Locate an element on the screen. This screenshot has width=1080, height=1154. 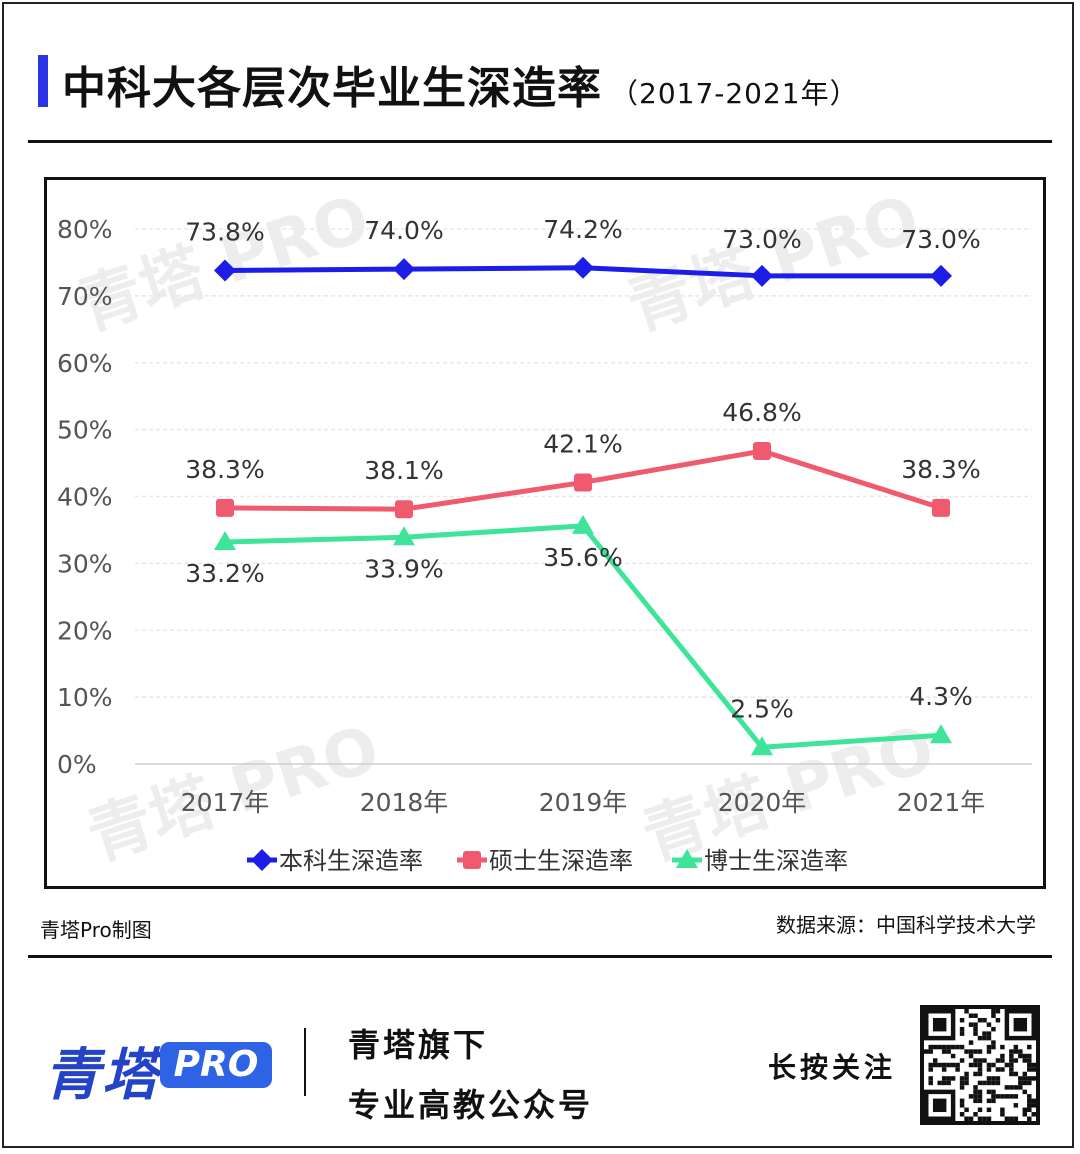
x-tick-label: 2021年 is located at coordinates (941, 802).